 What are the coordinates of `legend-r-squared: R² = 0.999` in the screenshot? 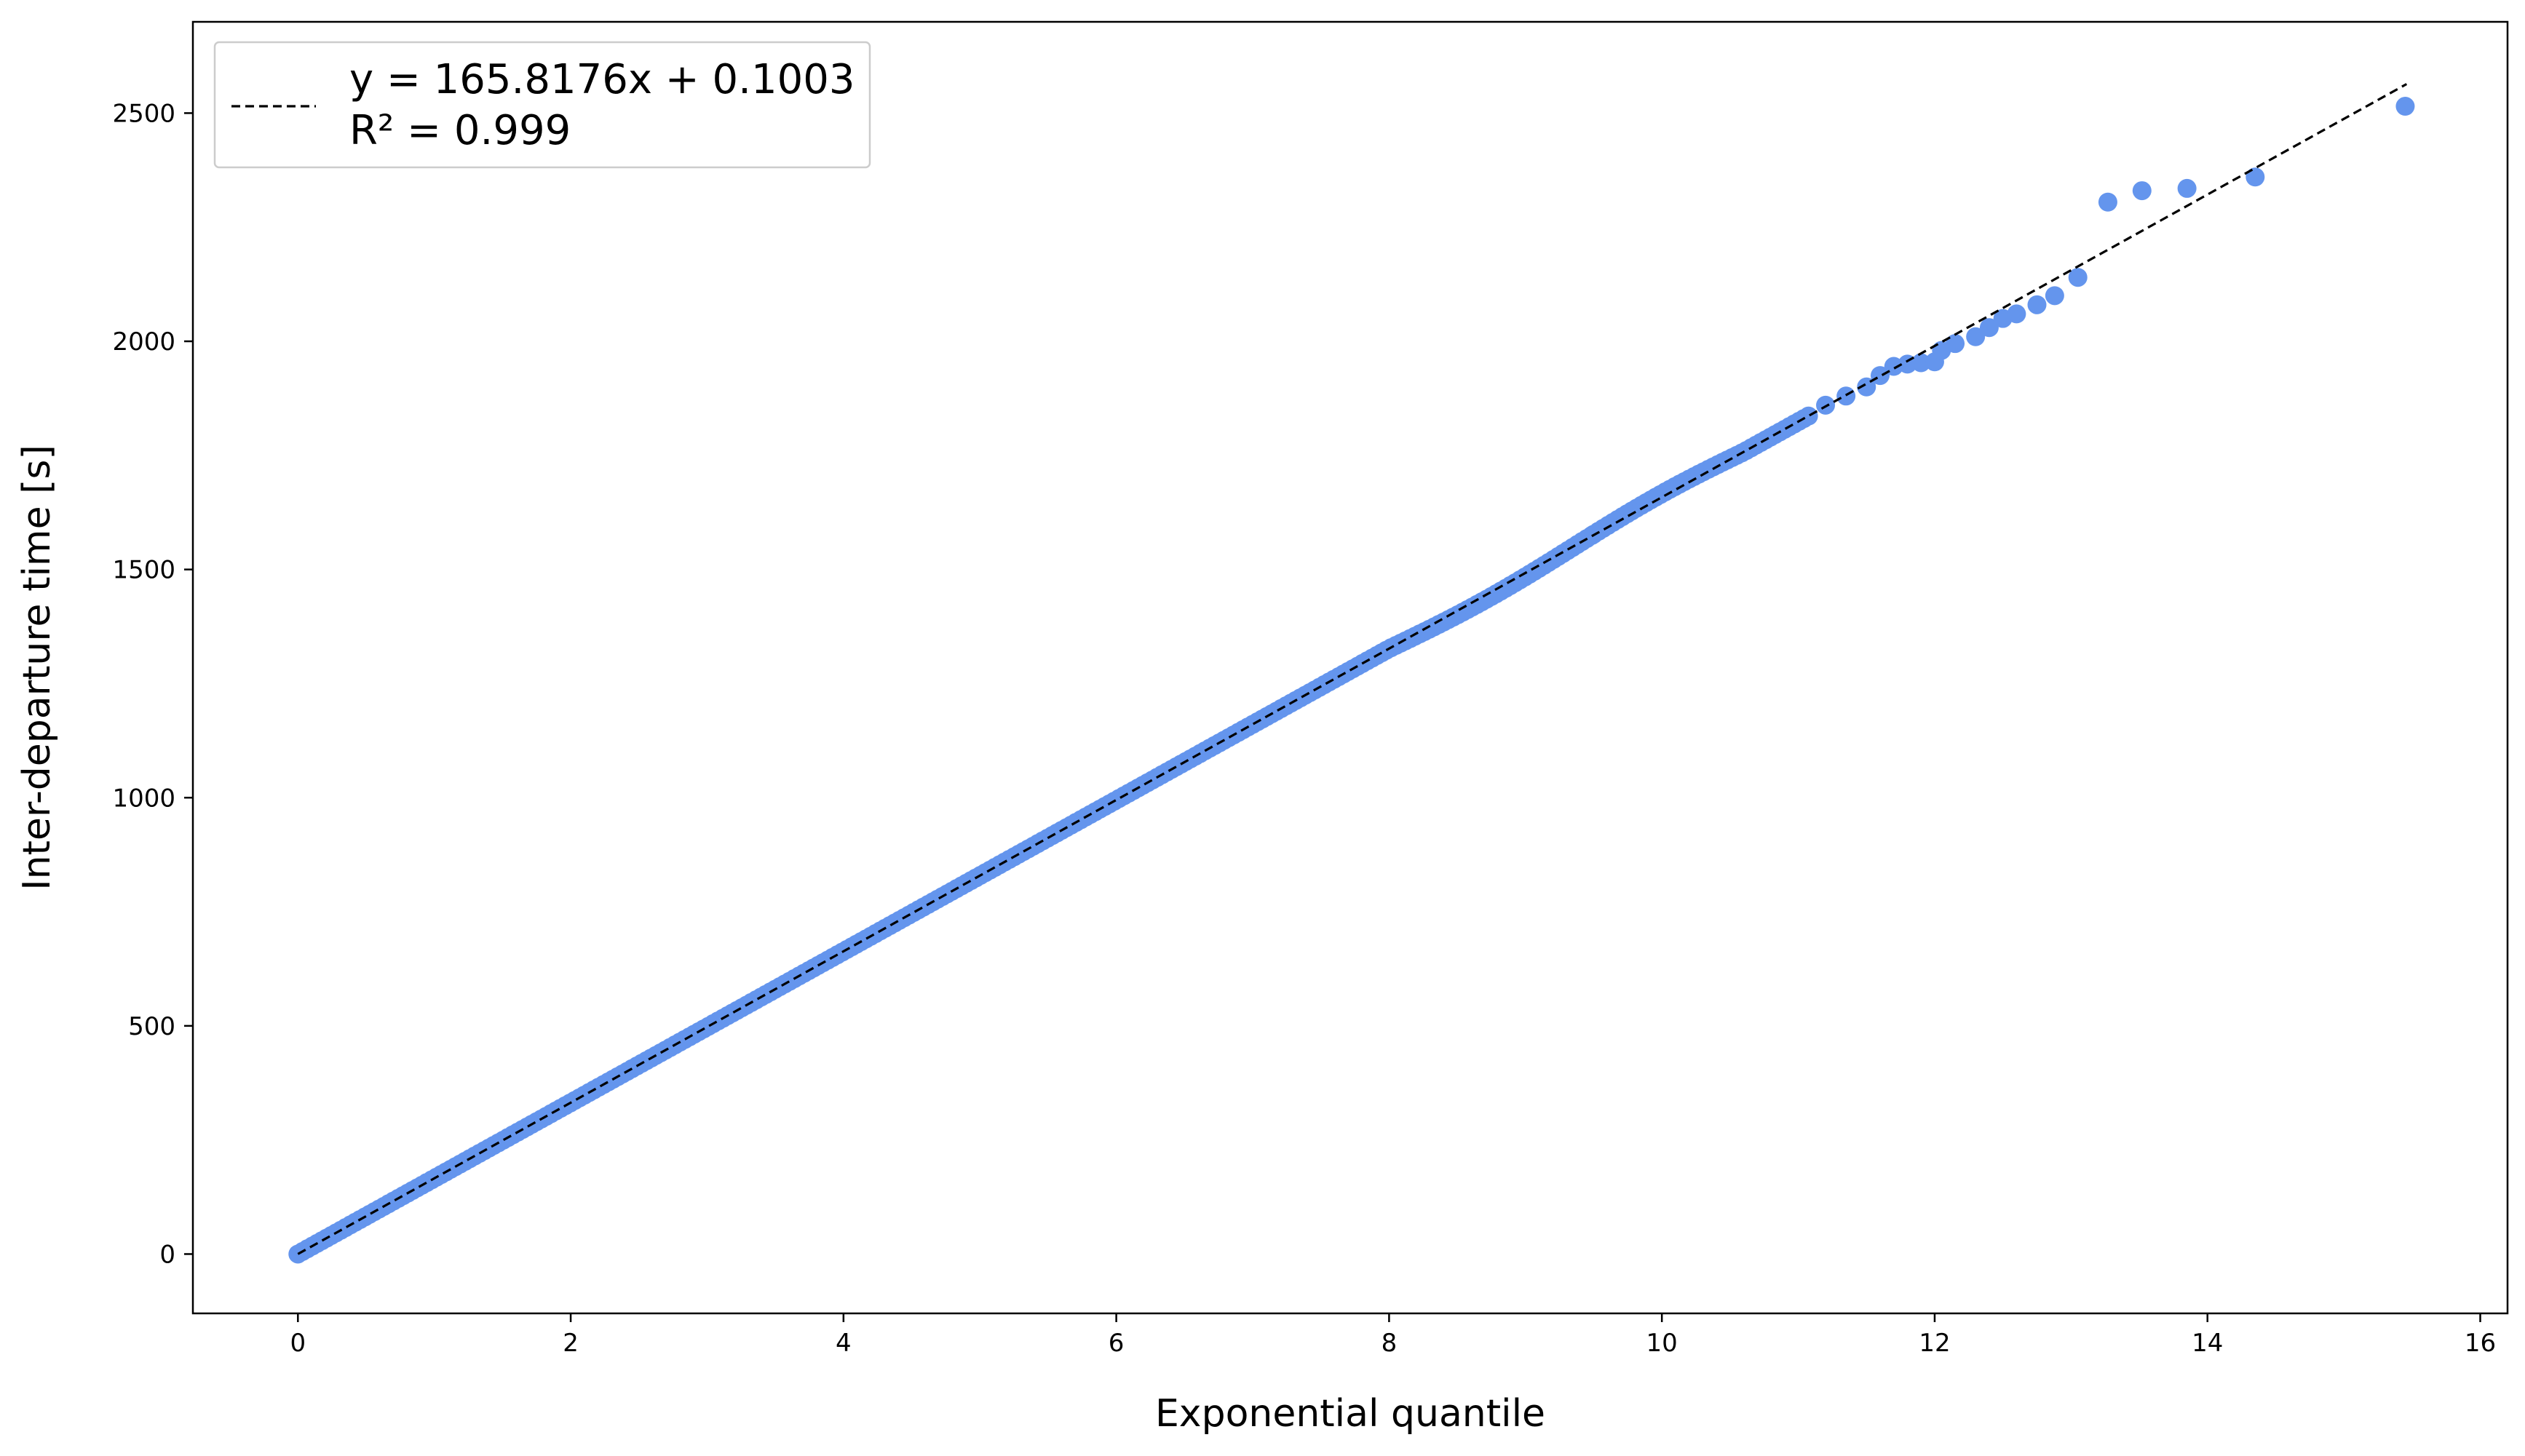 It's located at (460, 130).